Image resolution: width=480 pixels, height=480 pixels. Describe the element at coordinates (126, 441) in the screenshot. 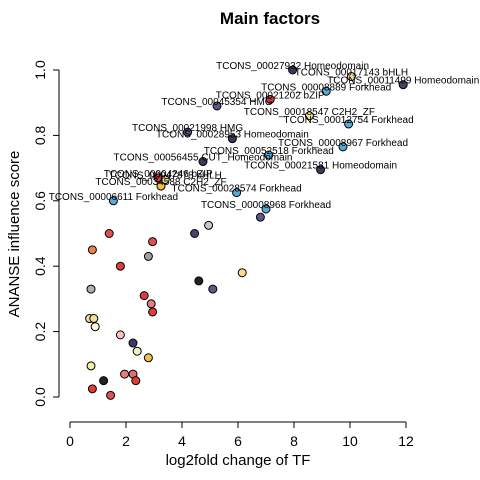

I see `x-tick-label-1: 2` at that location.